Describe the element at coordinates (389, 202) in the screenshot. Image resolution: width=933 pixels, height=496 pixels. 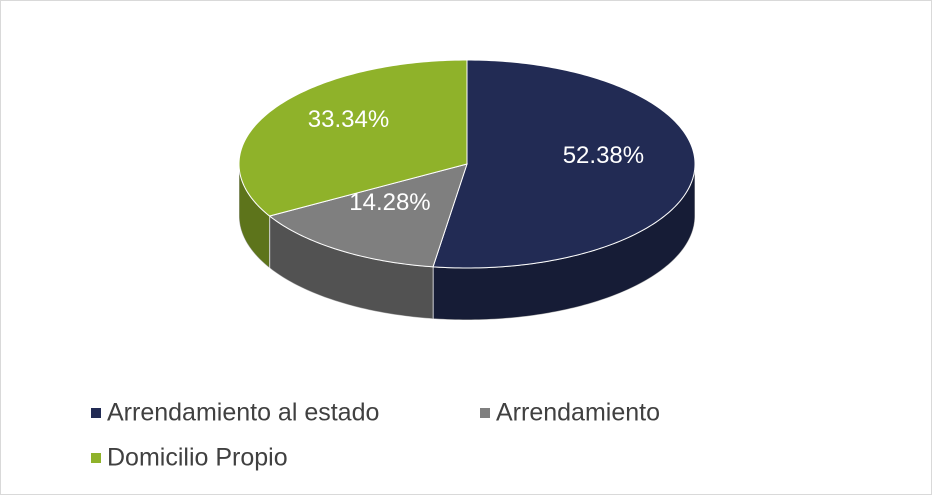
I see `data-label: 14.28%` at that location.